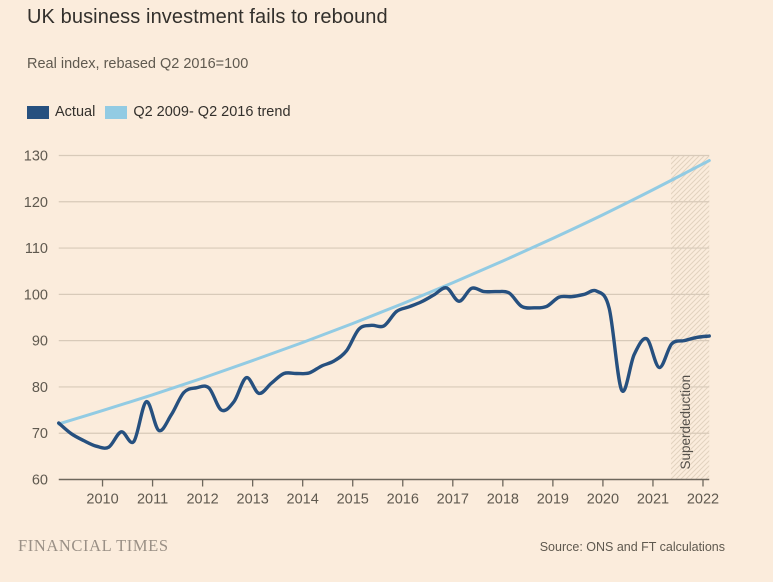 The height and width of the screenshot is (582, 773). What do you see at coordinates (36, 249) in the screenshot?
I see `svg-text: 110` at bounding box center [36, 249].